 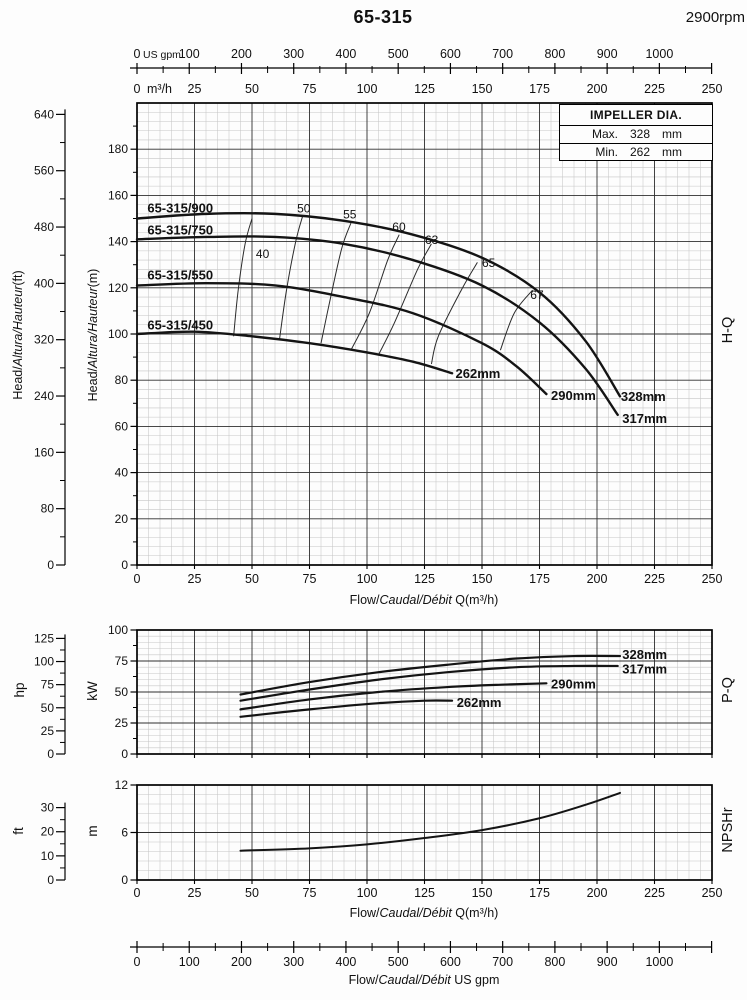 What do you see at coordinates (728, 690) in the screenshot?
I see `pq-side-label: P-Q` at bounding box center [728, 690].